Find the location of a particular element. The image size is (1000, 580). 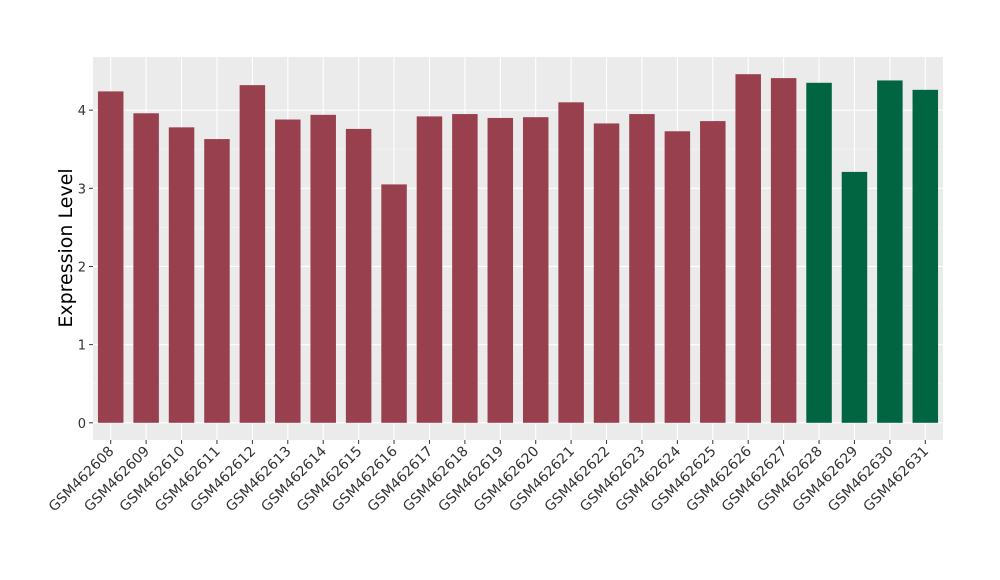

y-tick-label: 1 is located at coordinates (82, 346).